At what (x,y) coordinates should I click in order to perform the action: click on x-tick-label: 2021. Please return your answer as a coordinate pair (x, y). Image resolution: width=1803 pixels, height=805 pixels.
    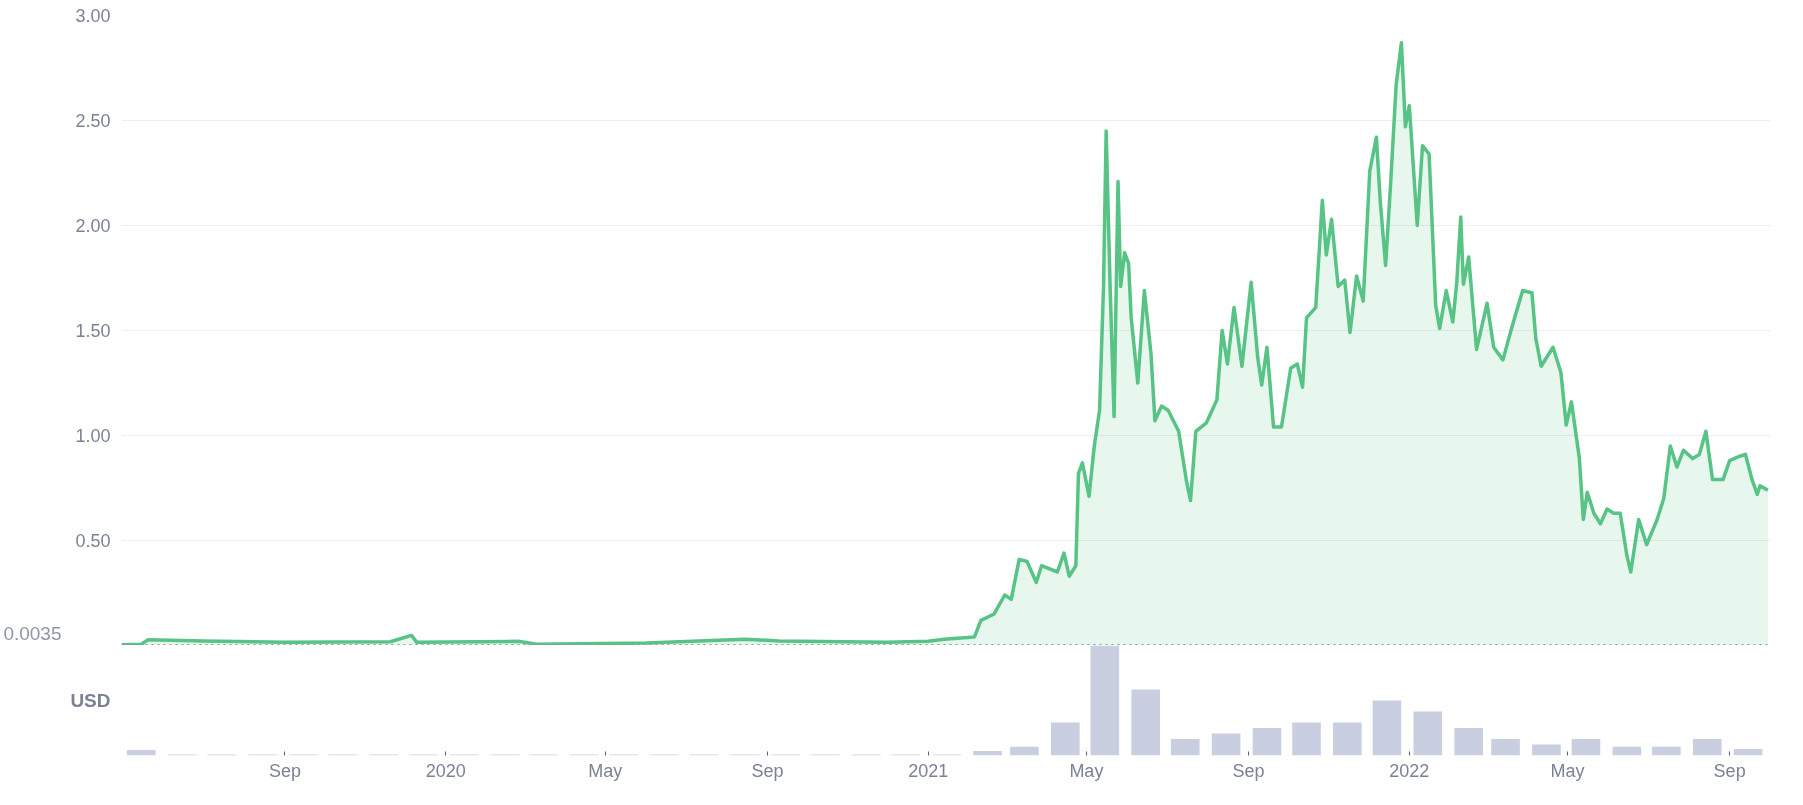
    Looking at the image, I should click on (928, 770).